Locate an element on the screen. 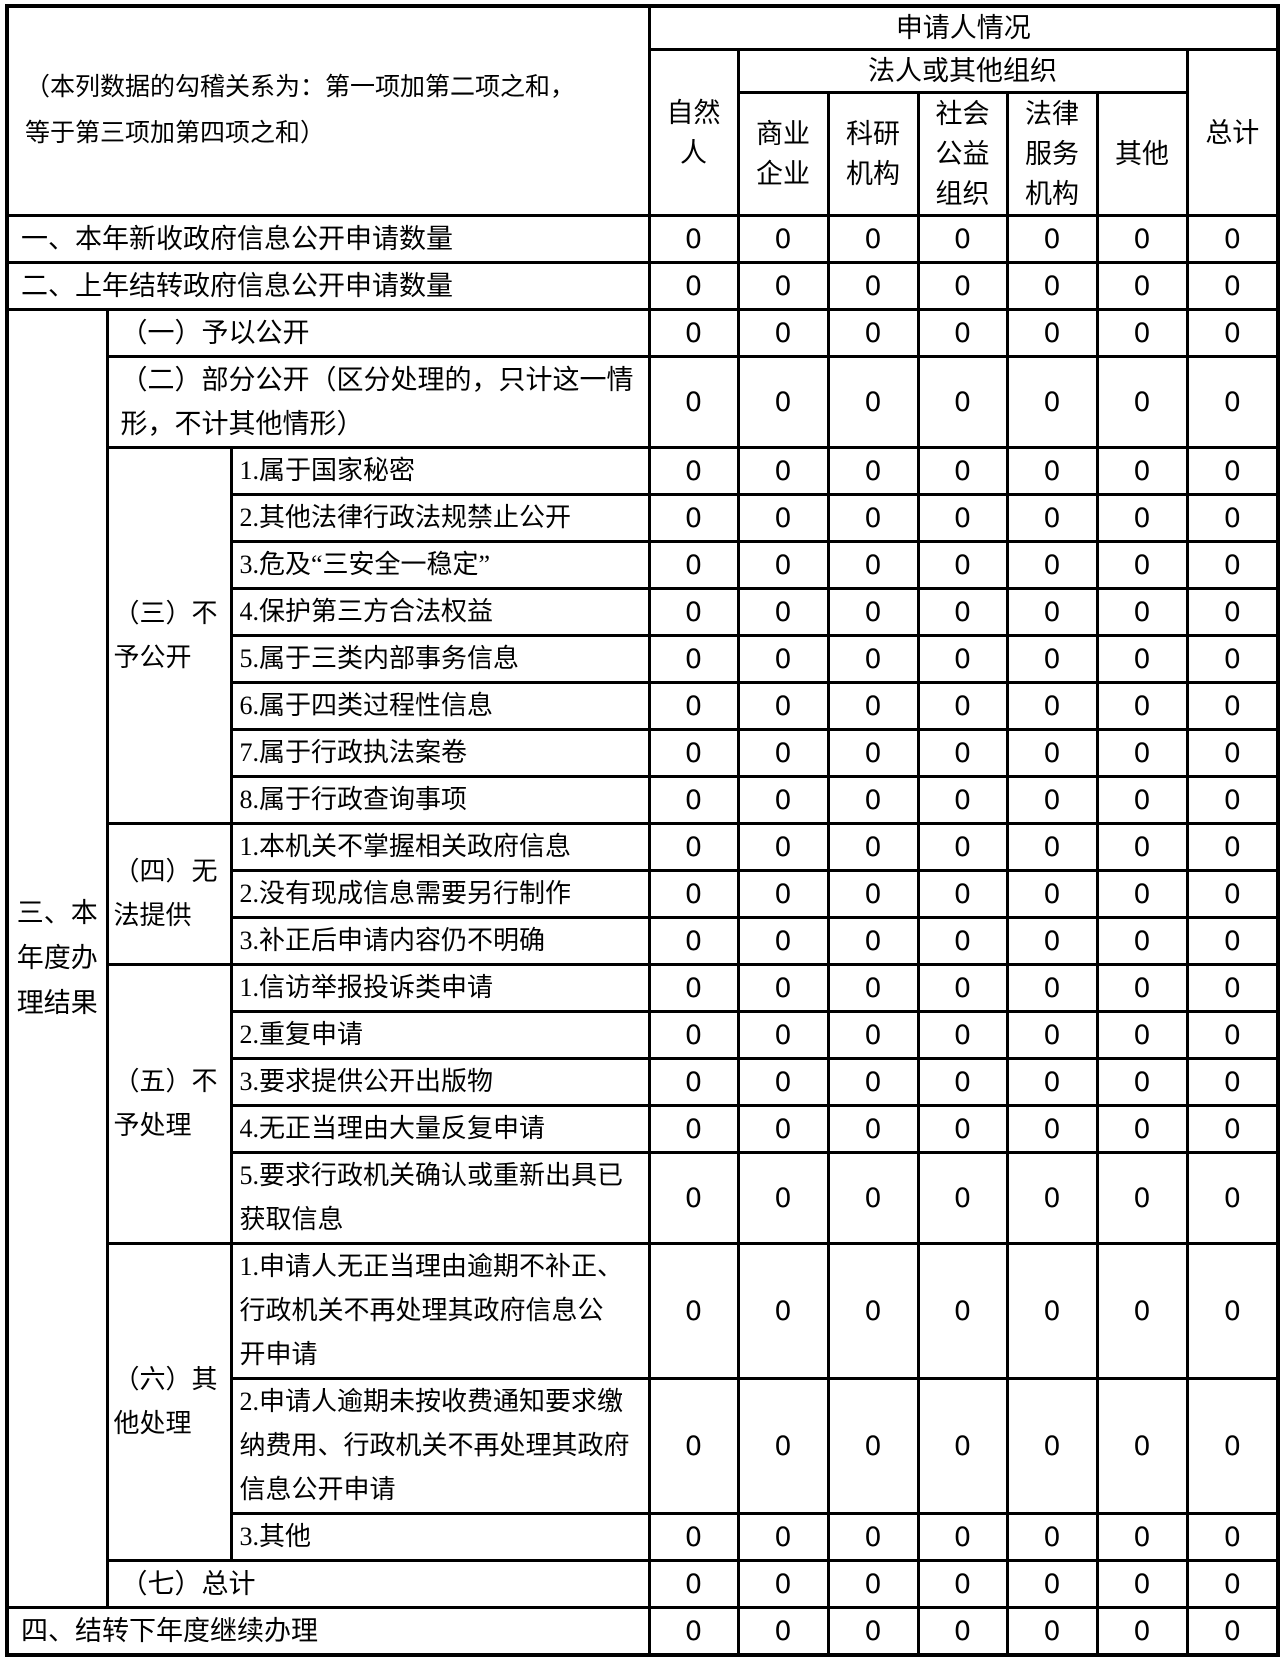  legal-entity-header: 法人或其他组织 is located at coordinates (962, 71).